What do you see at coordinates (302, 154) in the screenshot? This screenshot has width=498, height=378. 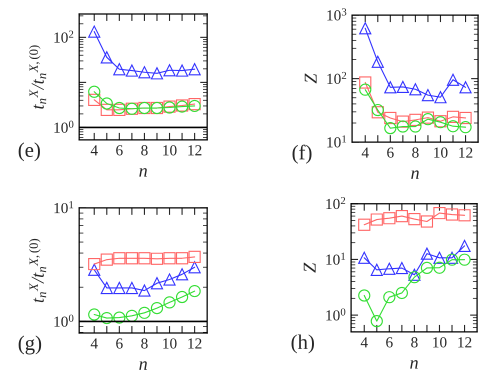 I see `text: (f)` at bounding box center [302, 154].